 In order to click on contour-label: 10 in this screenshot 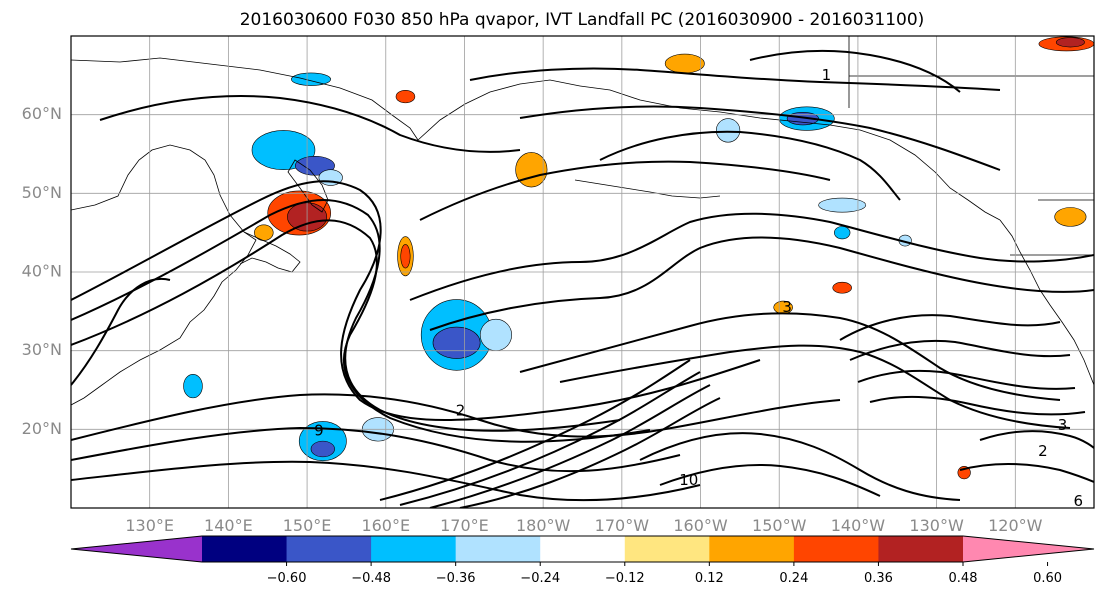, I will do `click(688, 480)`.